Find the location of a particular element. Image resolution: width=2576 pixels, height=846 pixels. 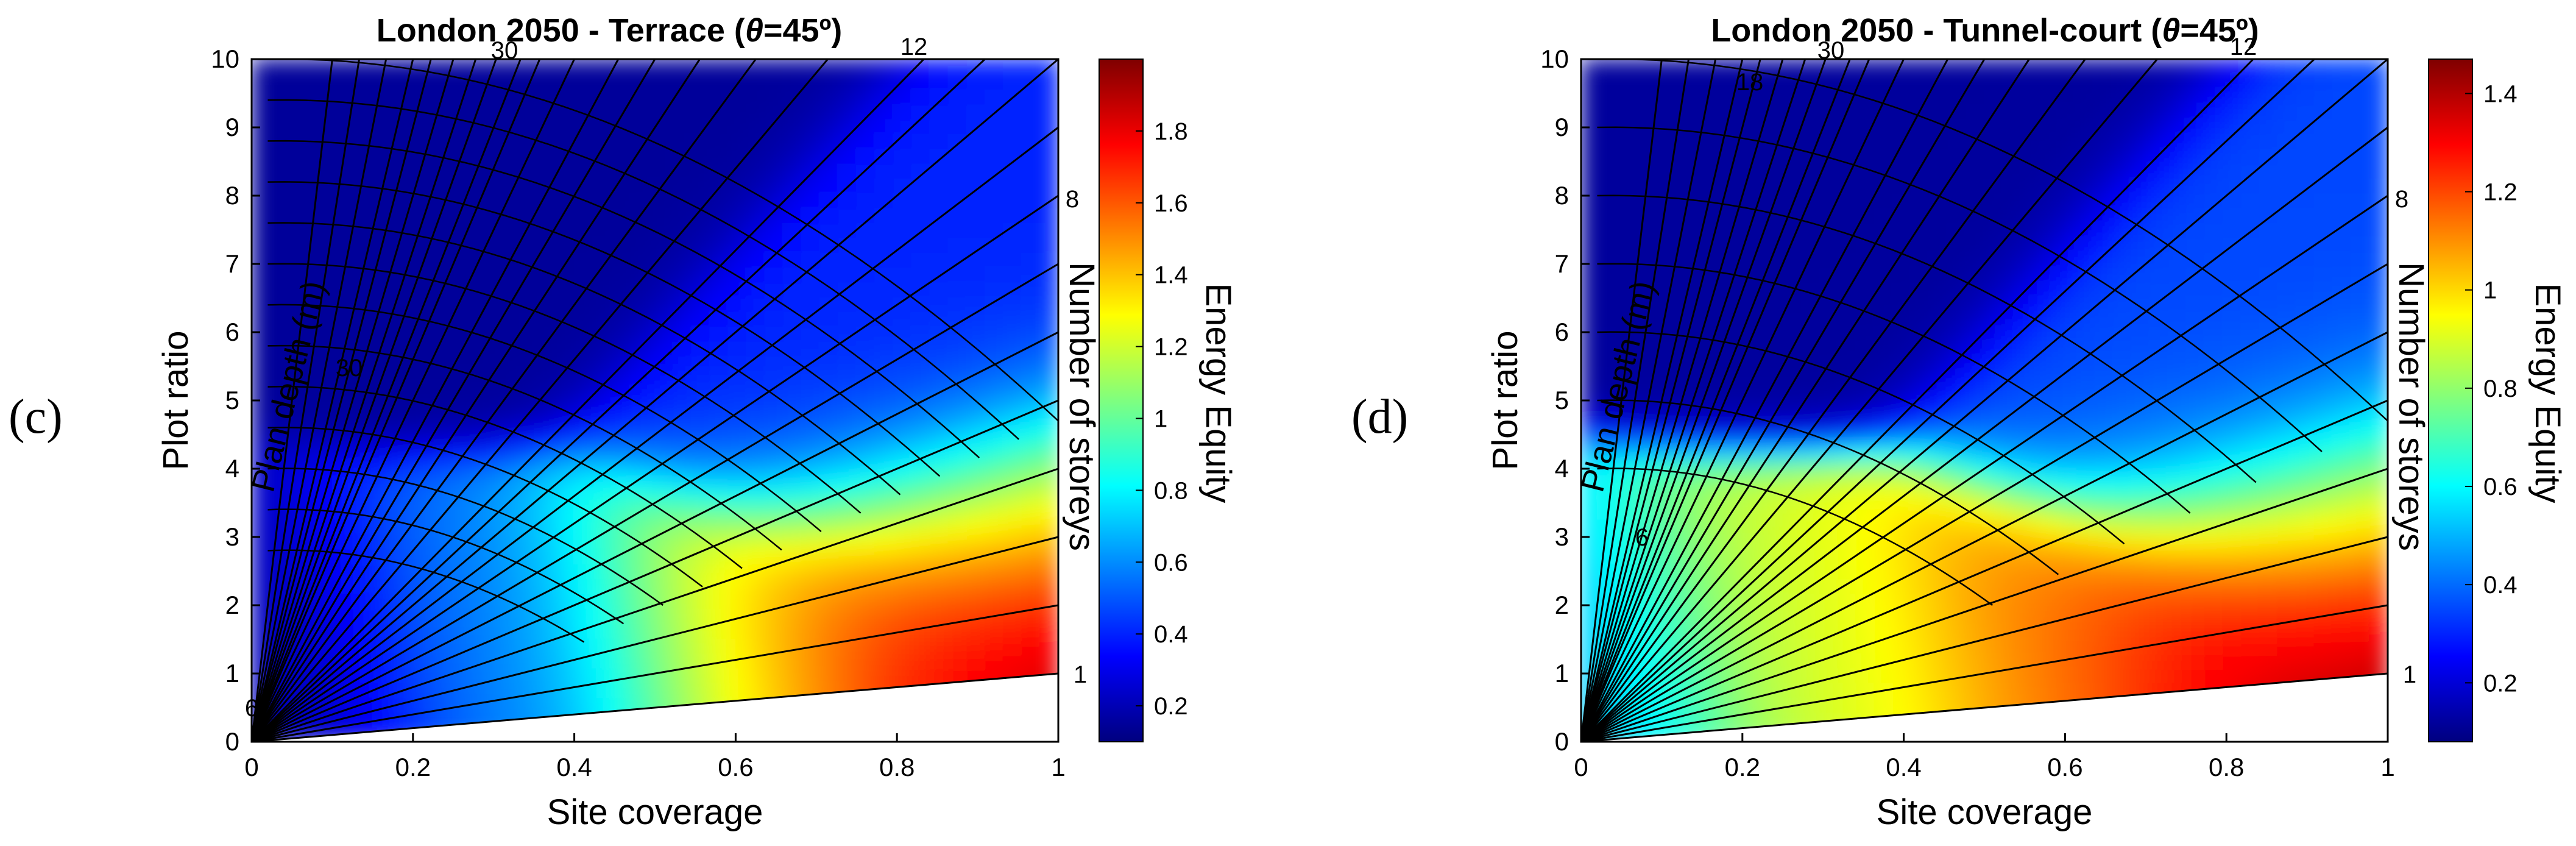

storey-contour-label: 1 is located at coordinates (2409, 674).